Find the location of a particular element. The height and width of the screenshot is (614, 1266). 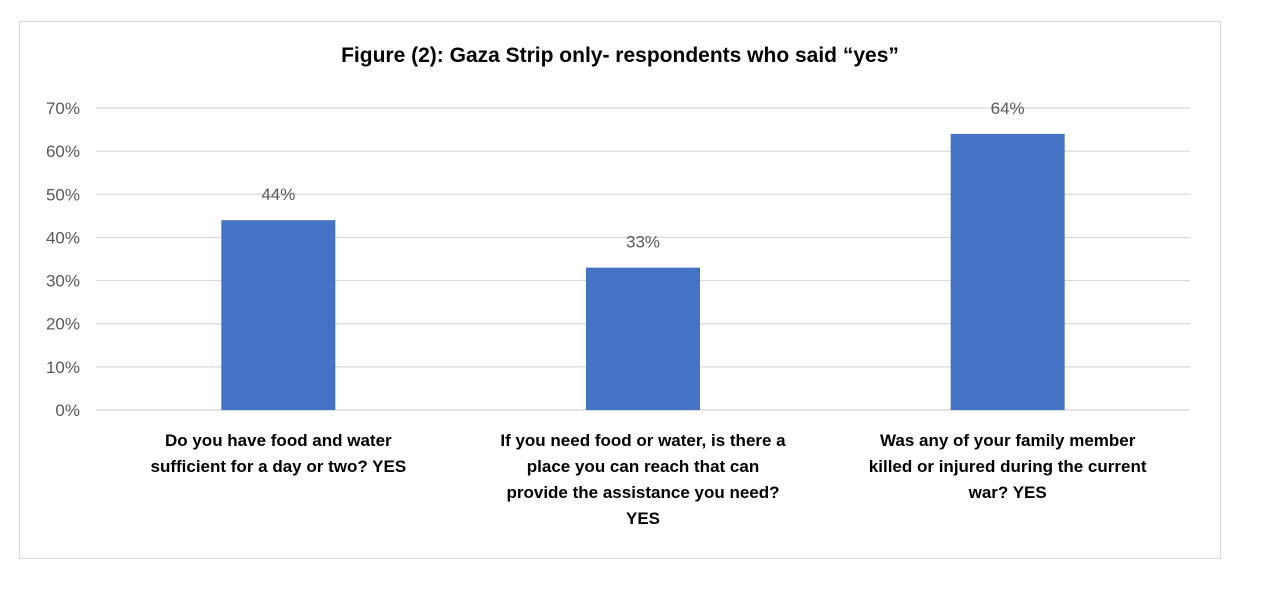

x-category-label-line: killed or injured during the current is located at coordinates (1007, 466).